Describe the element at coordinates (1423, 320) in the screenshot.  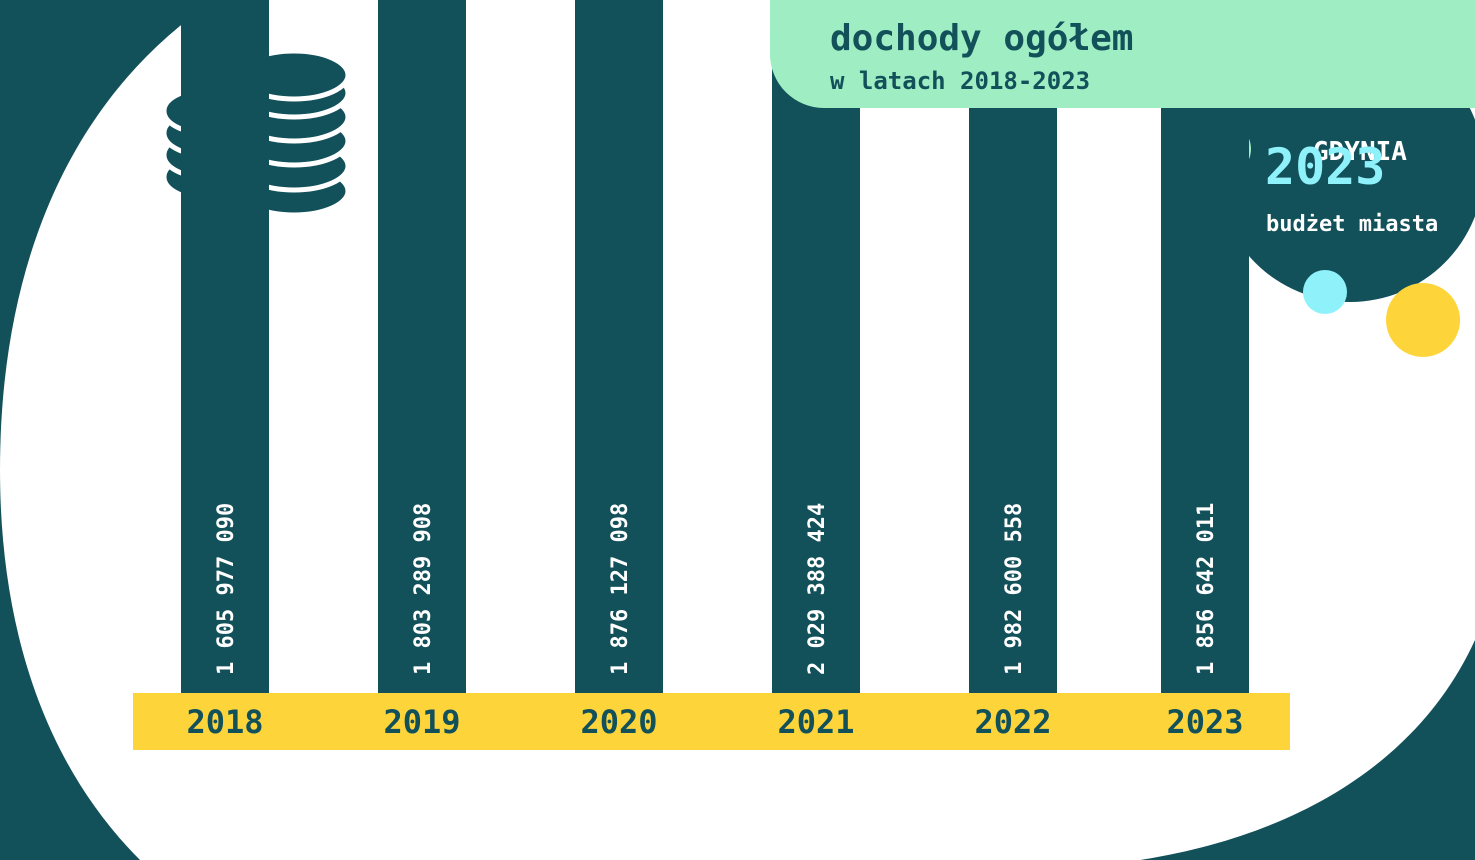
I see `yellow-dot` at that location.